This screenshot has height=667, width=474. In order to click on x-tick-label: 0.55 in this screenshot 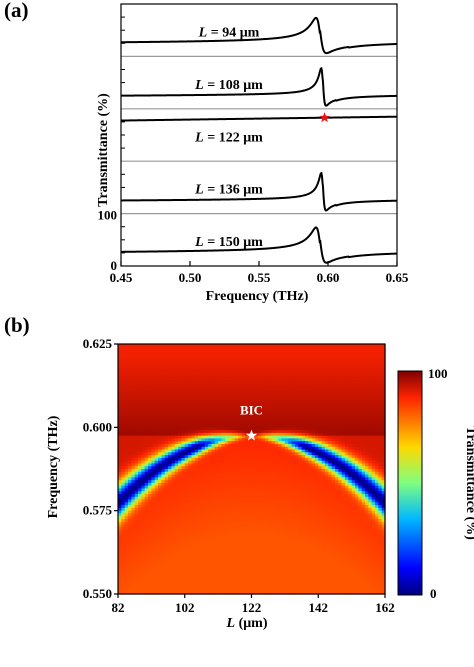, I will do `click(259, 277)`.